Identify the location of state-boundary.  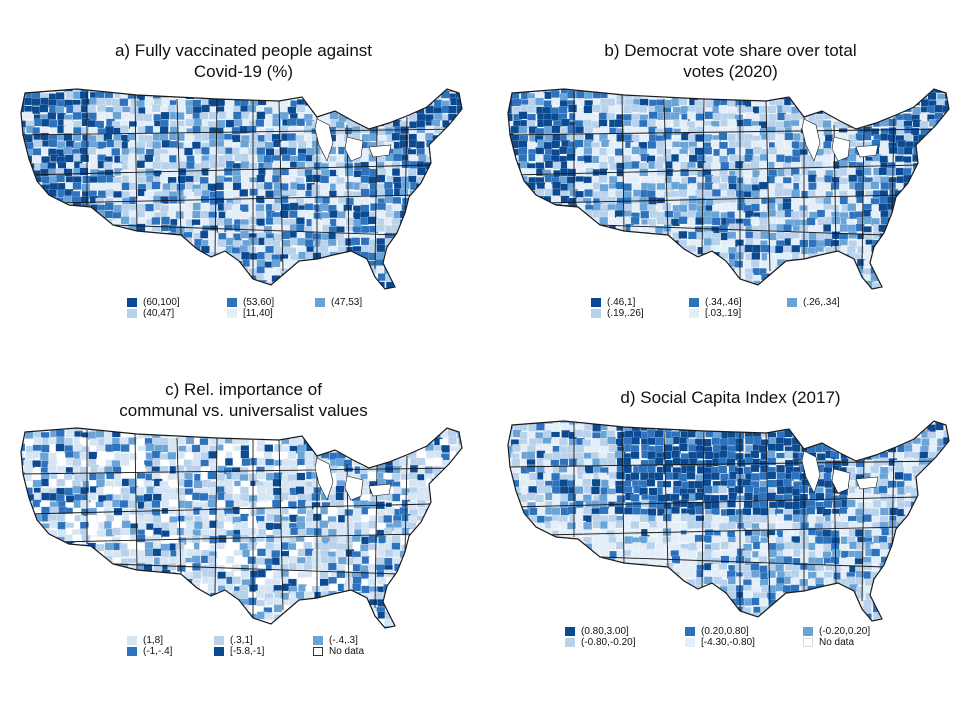
(666, 167).